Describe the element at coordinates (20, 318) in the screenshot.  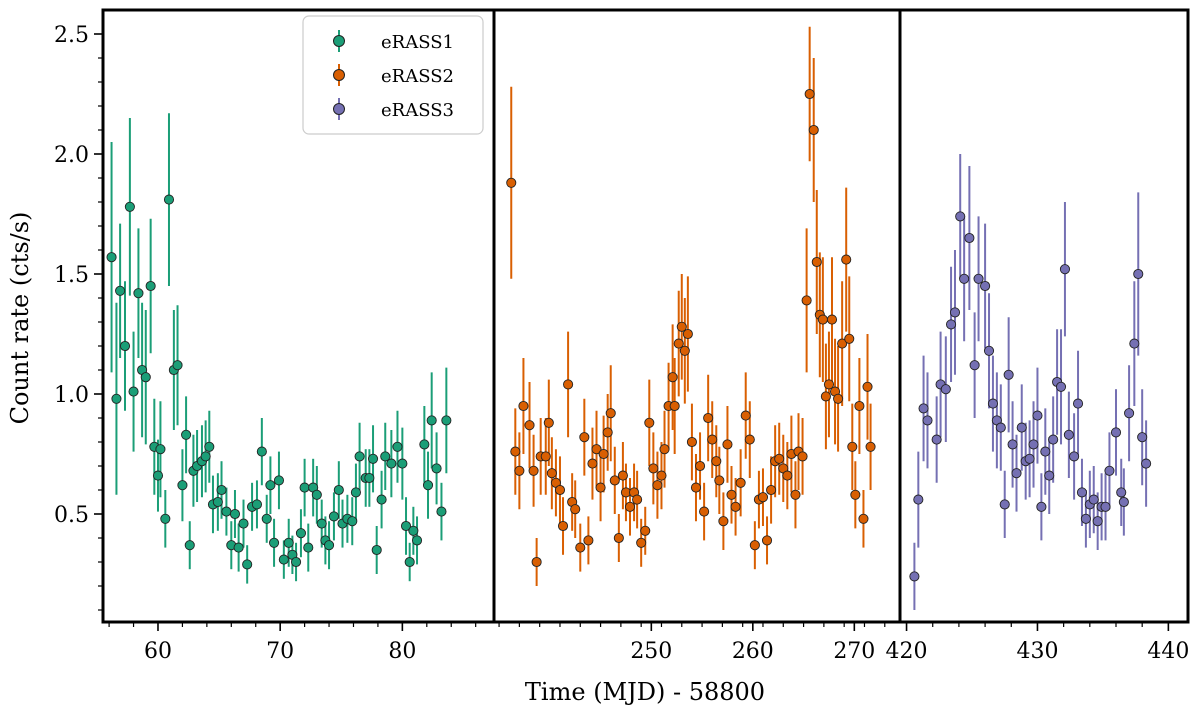
I see `y-axis-label: Count rate (cts/s)` at that location.